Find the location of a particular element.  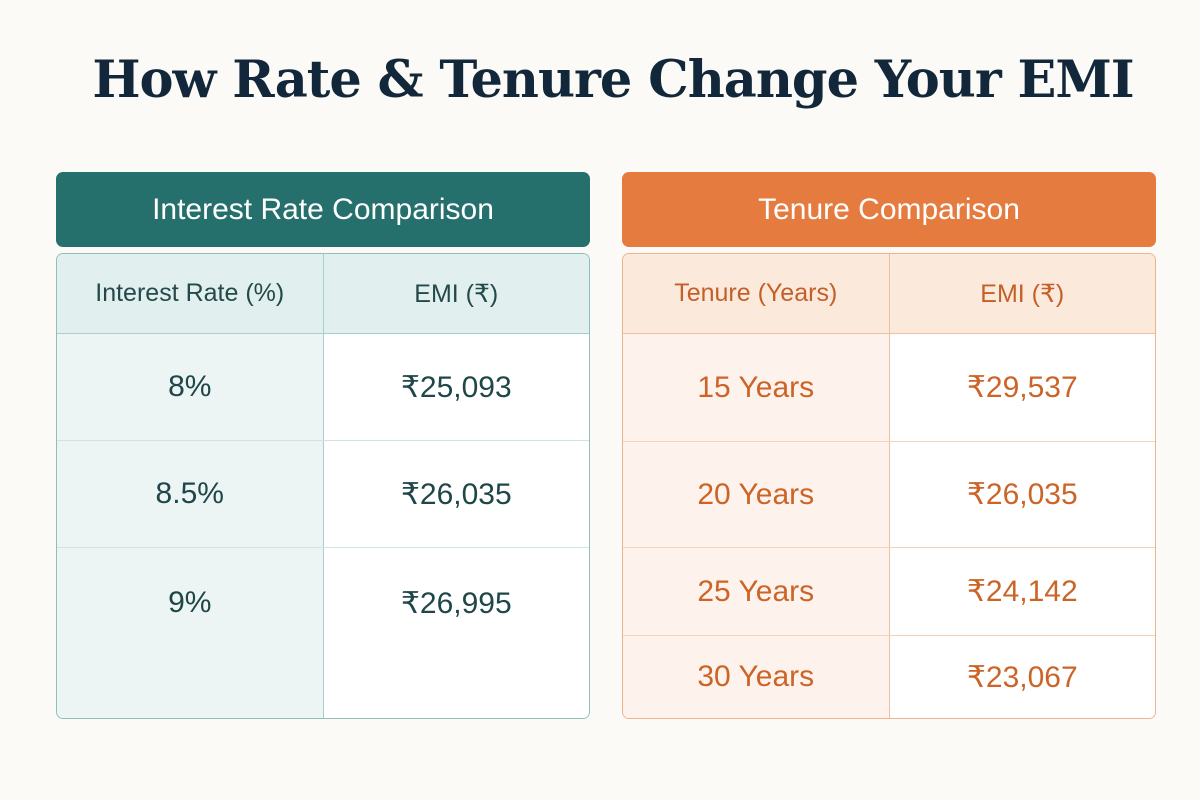

page-title: How Rate & Tenure Change Your EMI is located at coordinates (613, 80).